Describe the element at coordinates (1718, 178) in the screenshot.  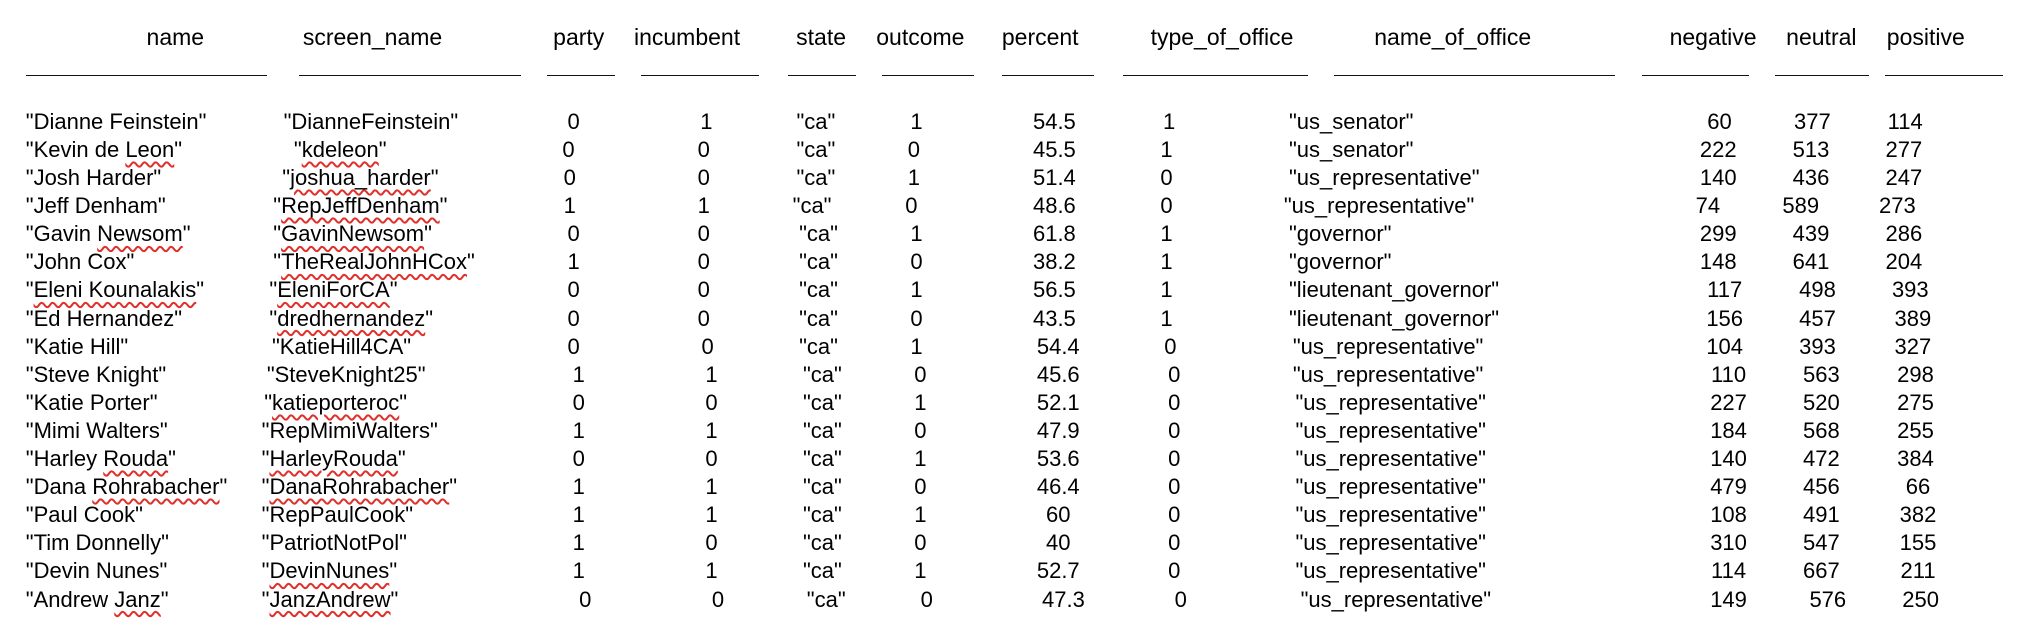
I see `cell-negative: 140` at that location.